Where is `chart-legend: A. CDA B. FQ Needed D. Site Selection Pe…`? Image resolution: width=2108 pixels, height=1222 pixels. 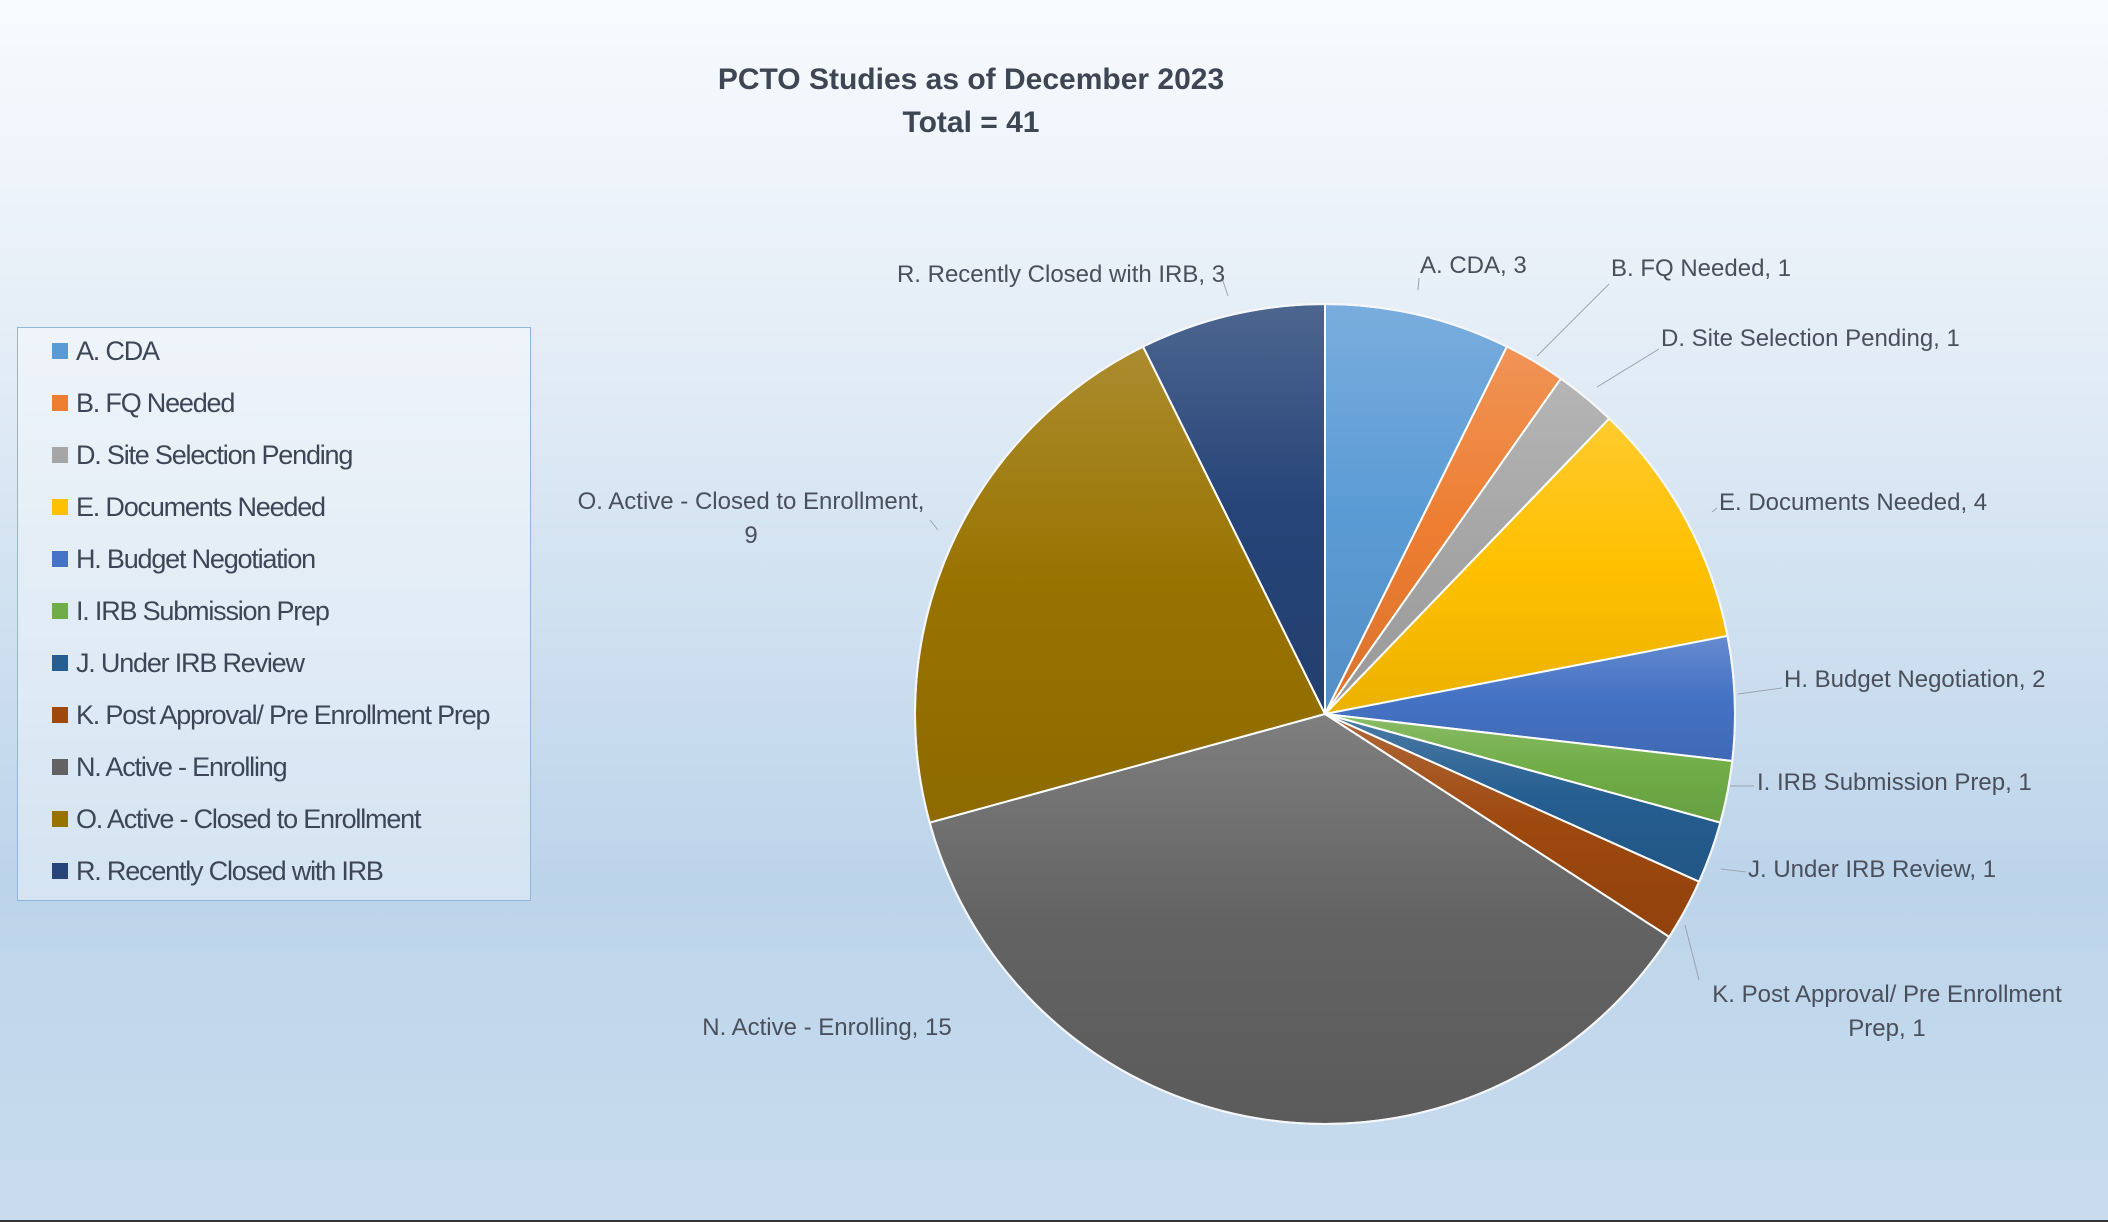
chart-legend: A. CDA B. FQ Needed D. Site Selection Pe… is located at coordinates (274, 614).